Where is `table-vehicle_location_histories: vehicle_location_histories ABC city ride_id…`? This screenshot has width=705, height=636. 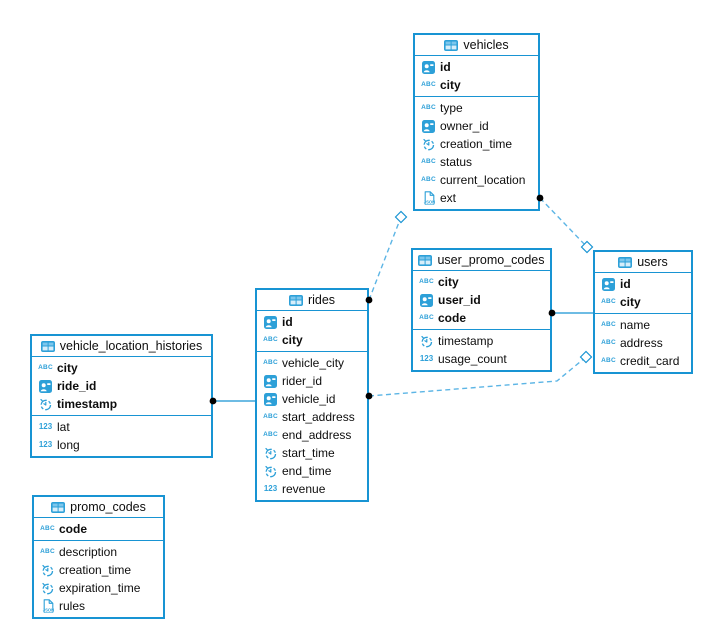
table-vehicle_location_histories: vehicle_location_histories ABC city ride_id… is located at coordinates (121, 396).